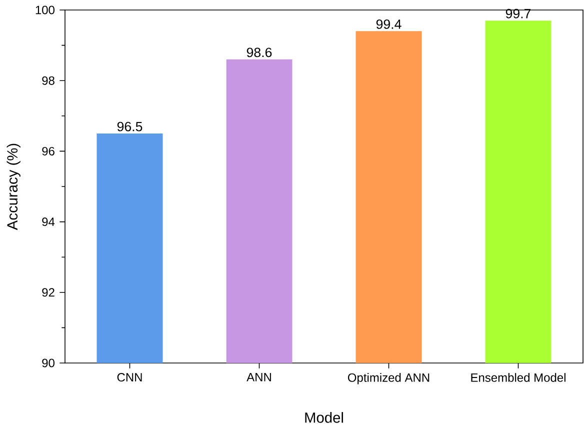  What do you see at coordinates (258, 377) in the screenshot?
I see `x-tick-label: ANN` at bounding box center [258, 377].